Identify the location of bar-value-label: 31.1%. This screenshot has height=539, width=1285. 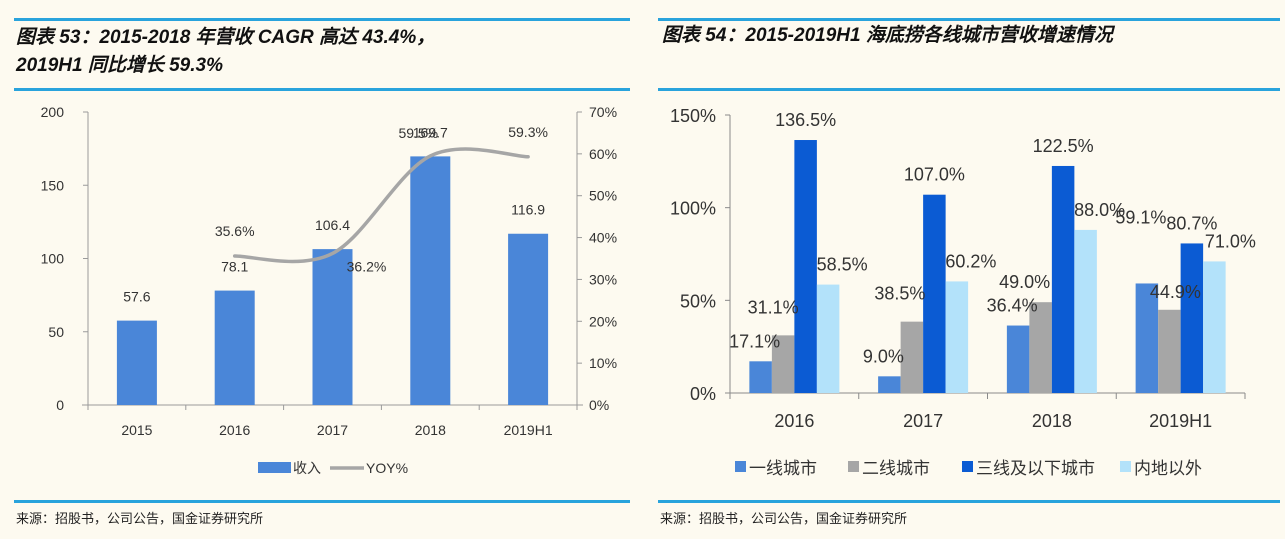
(773, 307).